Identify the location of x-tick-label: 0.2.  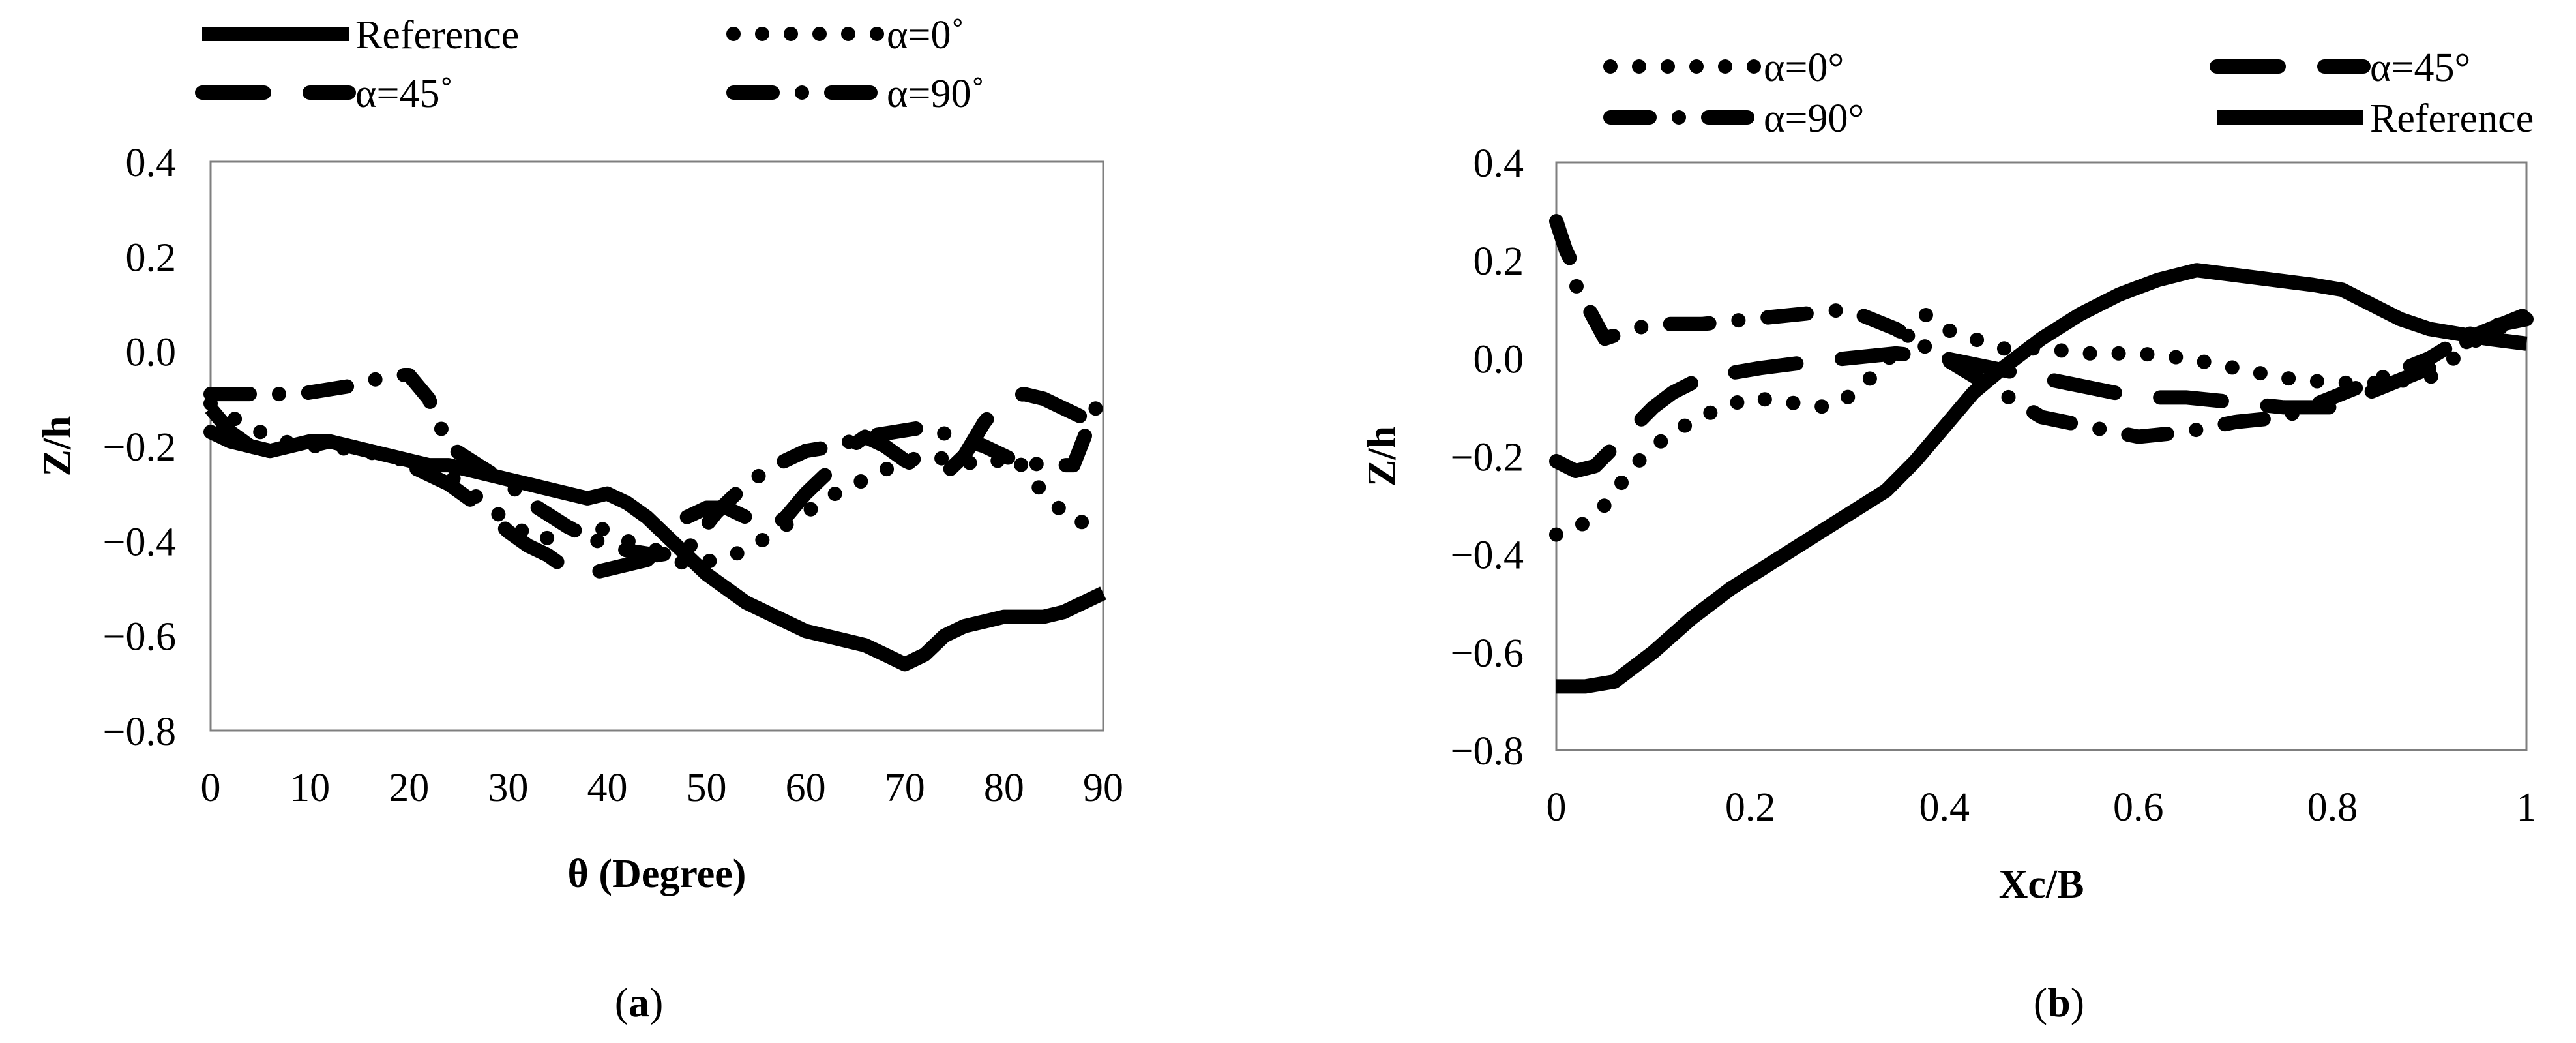
(1750, 808).